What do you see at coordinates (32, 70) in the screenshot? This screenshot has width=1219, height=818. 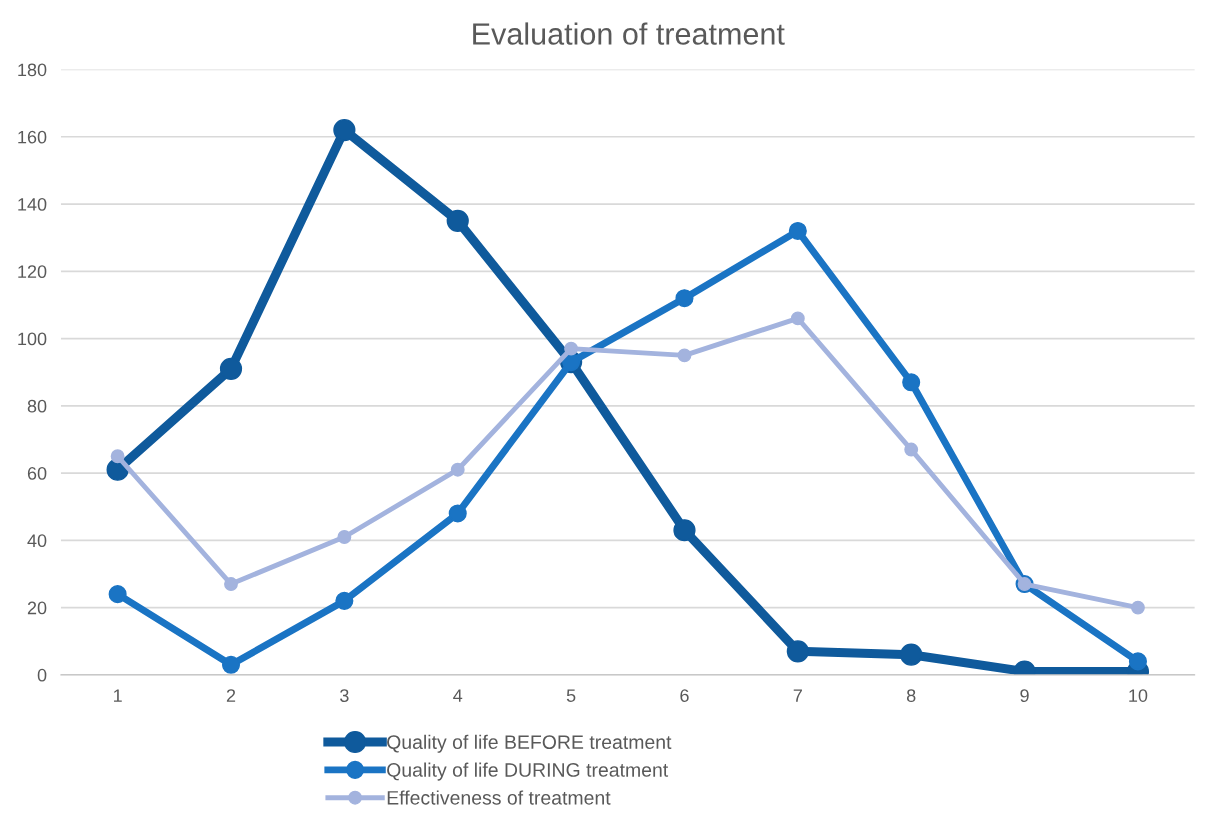 I see `y-tick-label: 180` at bounding box center [32, 70].